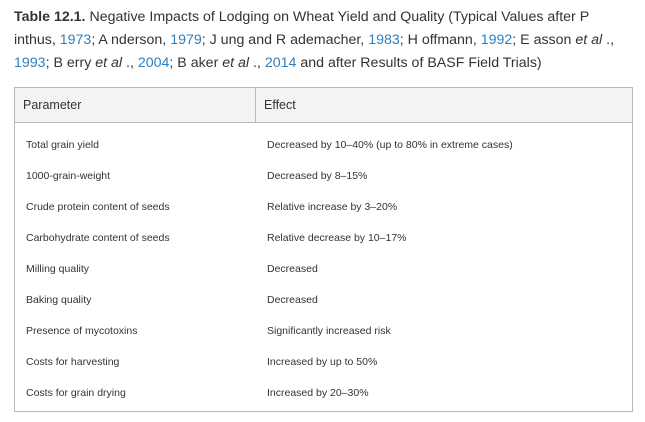  Describe the element at coordinates (280, 63) in the screenshot. I see `citation-link: 2014` at that location.